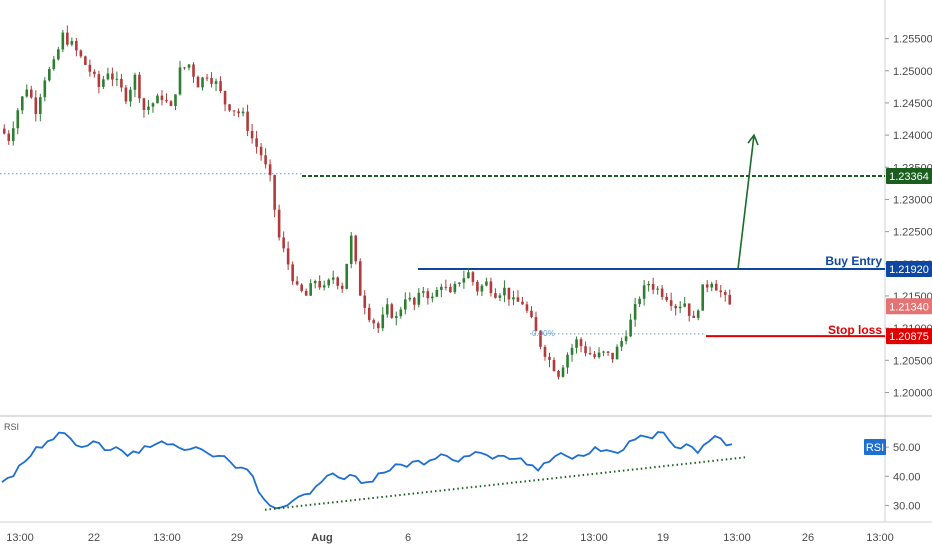  Describe the element at coordinates (912, 136) in the screenshot. I see `price-tick-label: 1.24000` at that location.